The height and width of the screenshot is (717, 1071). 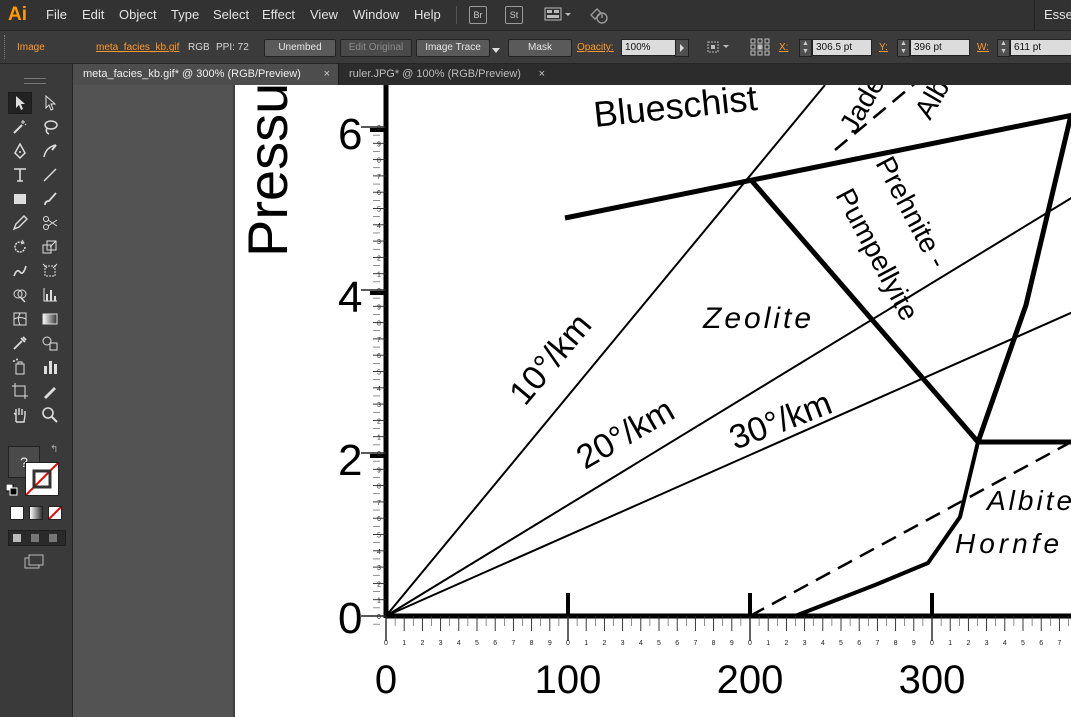 I want to click on pasteboard, so click(x=153, y=401).